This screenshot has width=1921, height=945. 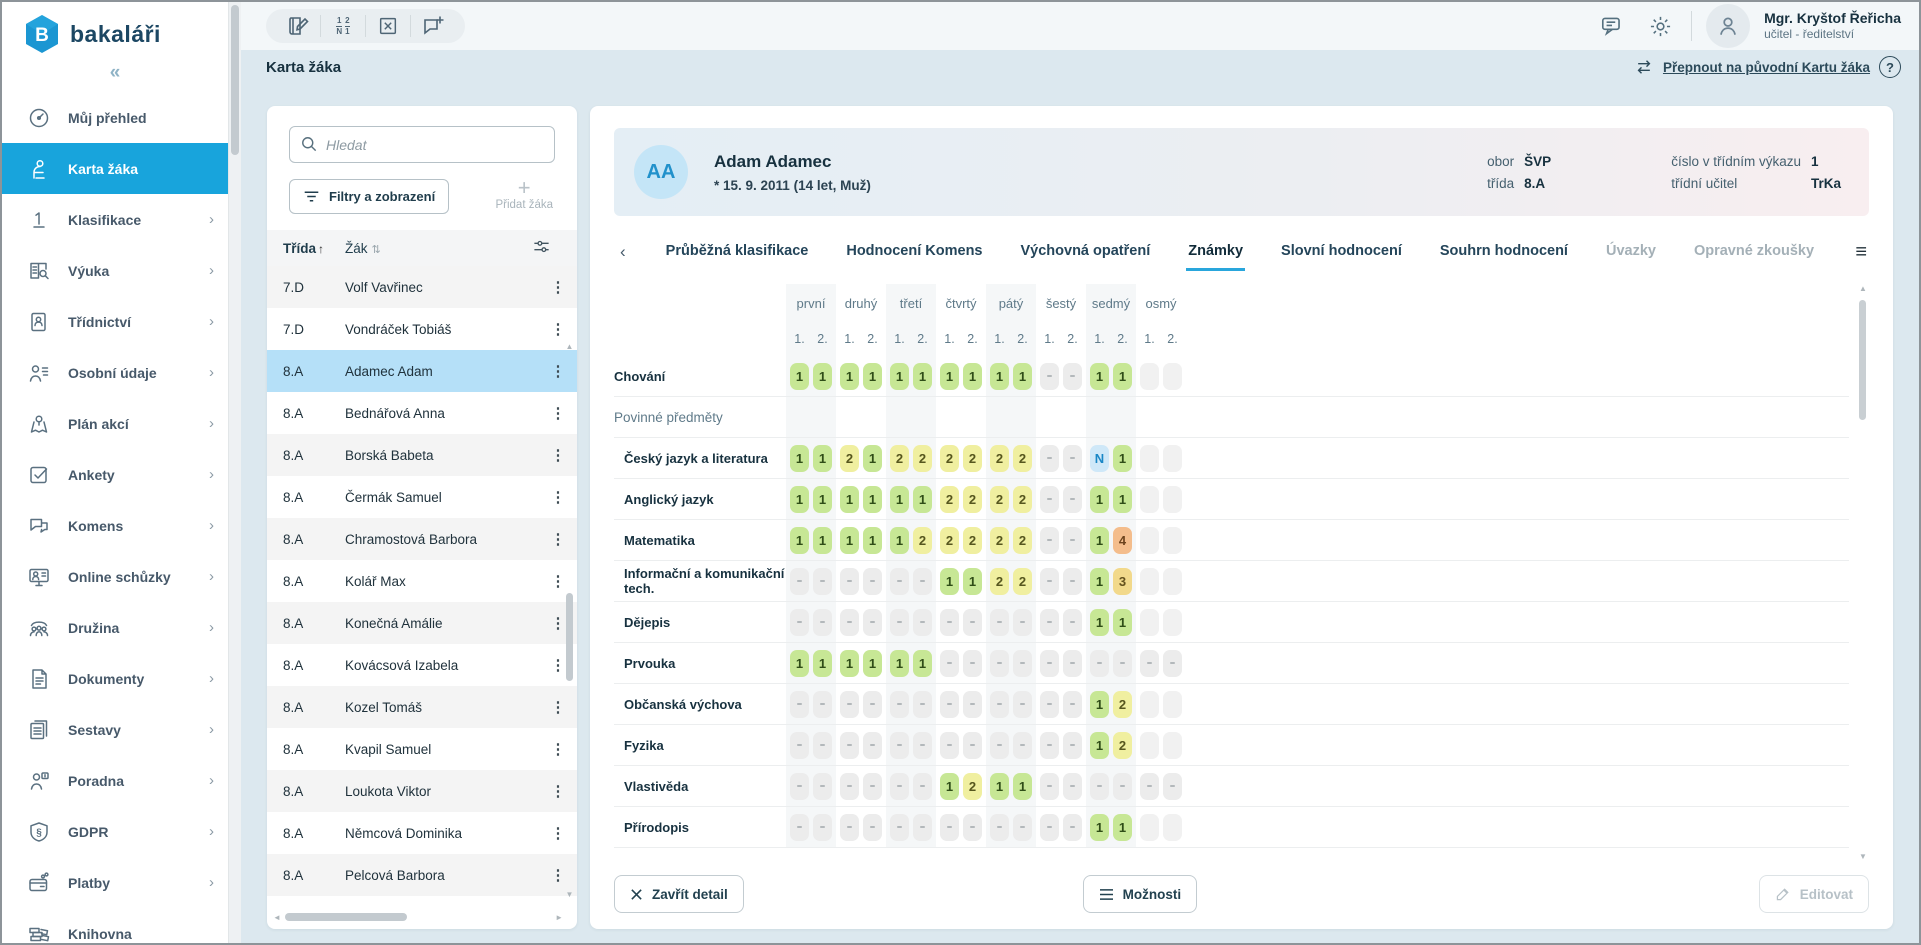 I want to click on help-button: ?, so click(x=1890, y=67).